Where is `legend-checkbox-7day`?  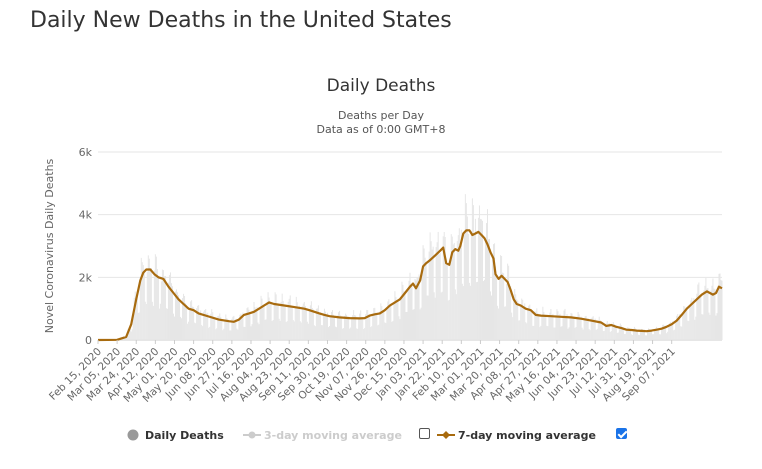
legend-checkbox-7day is located at coordinates (621, 433).